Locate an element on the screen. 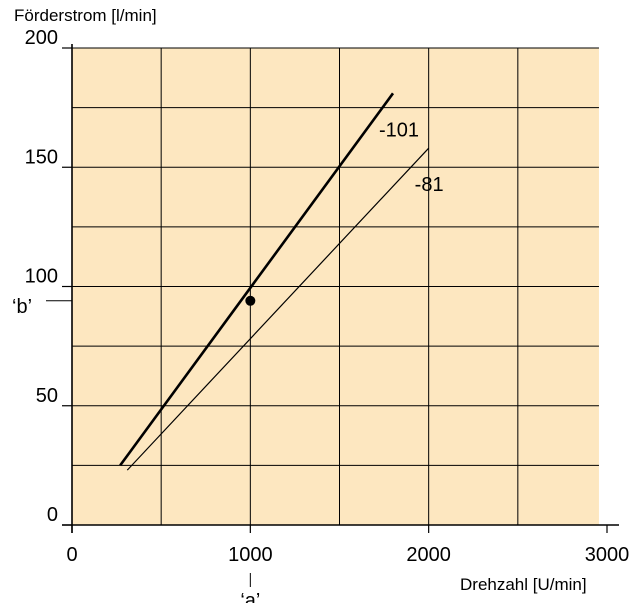  x-axis-title: Drehzahl [U/min] is located at coordinates (523, 584).